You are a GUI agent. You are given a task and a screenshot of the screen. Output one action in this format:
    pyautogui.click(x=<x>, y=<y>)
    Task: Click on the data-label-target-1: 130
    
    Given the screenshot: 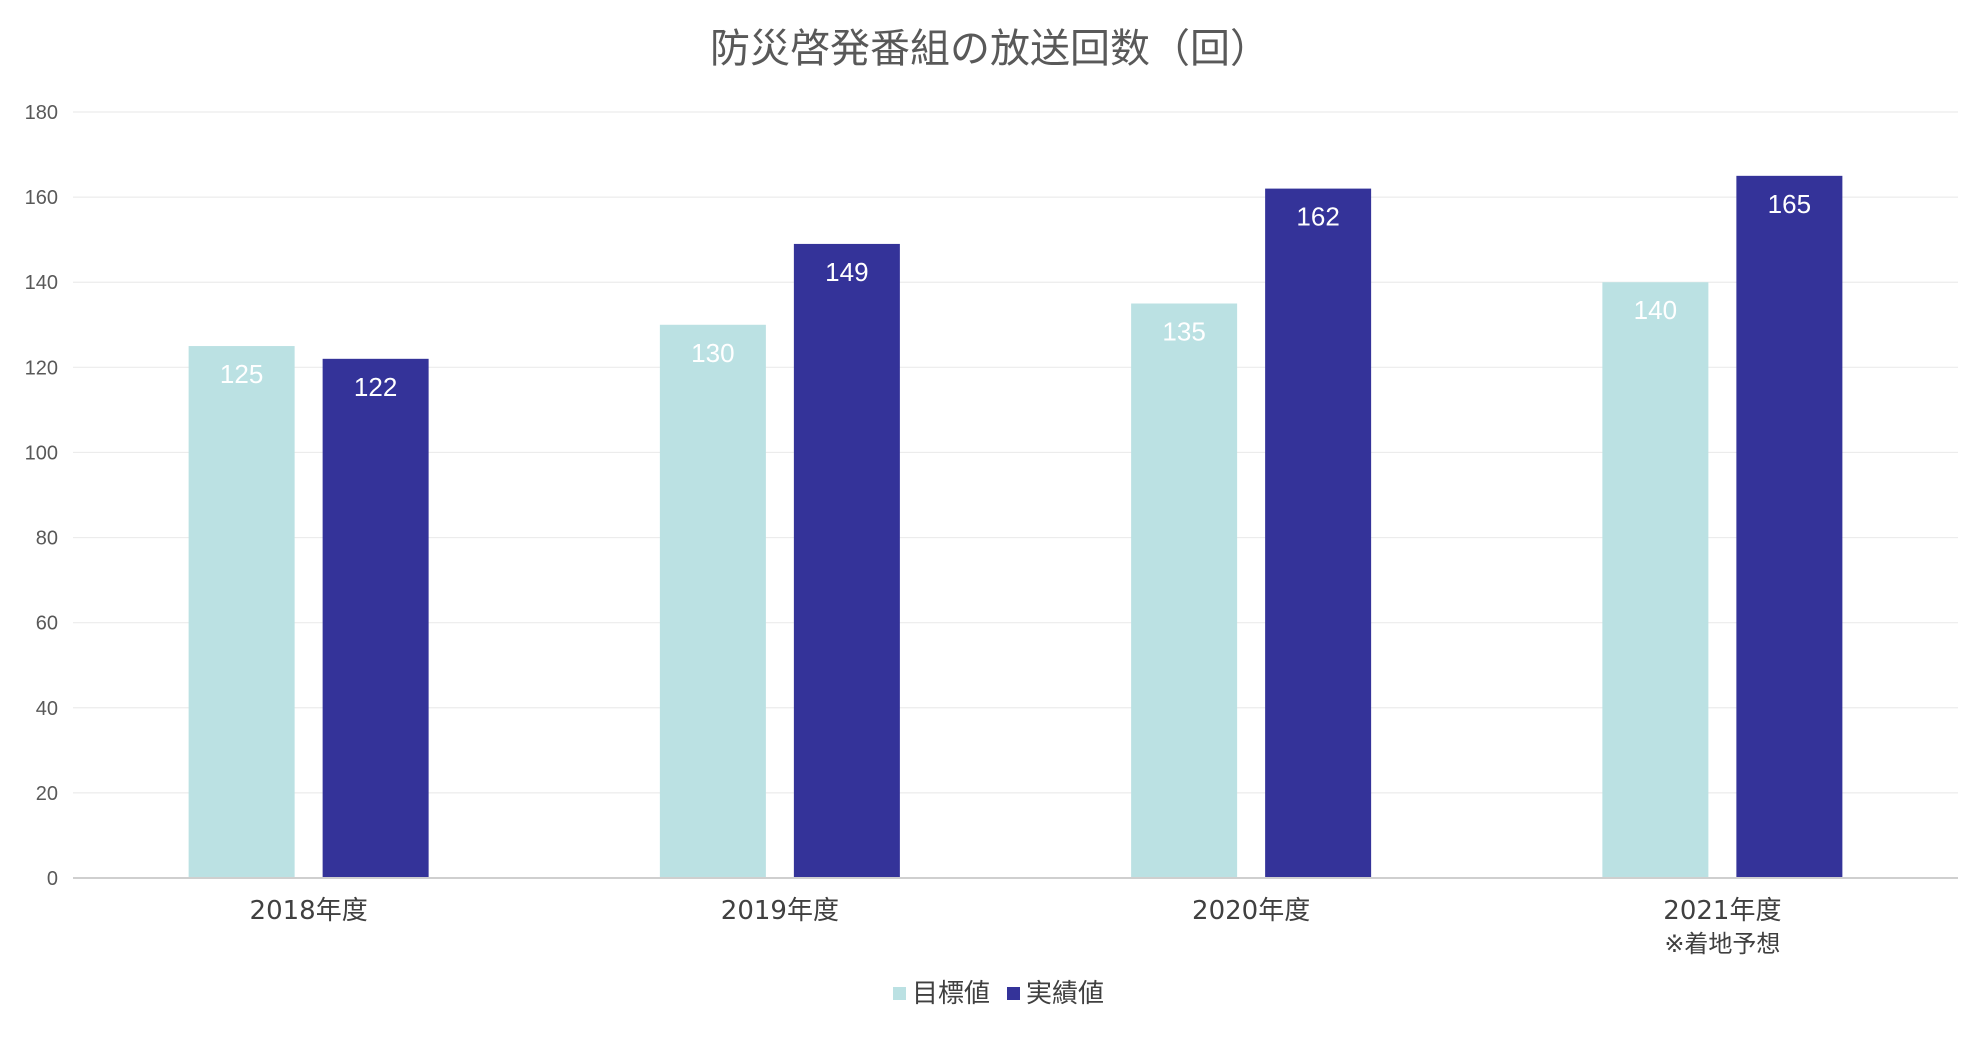 What is the action you would take?
    pyautogui.click(x=712, y=353)
    